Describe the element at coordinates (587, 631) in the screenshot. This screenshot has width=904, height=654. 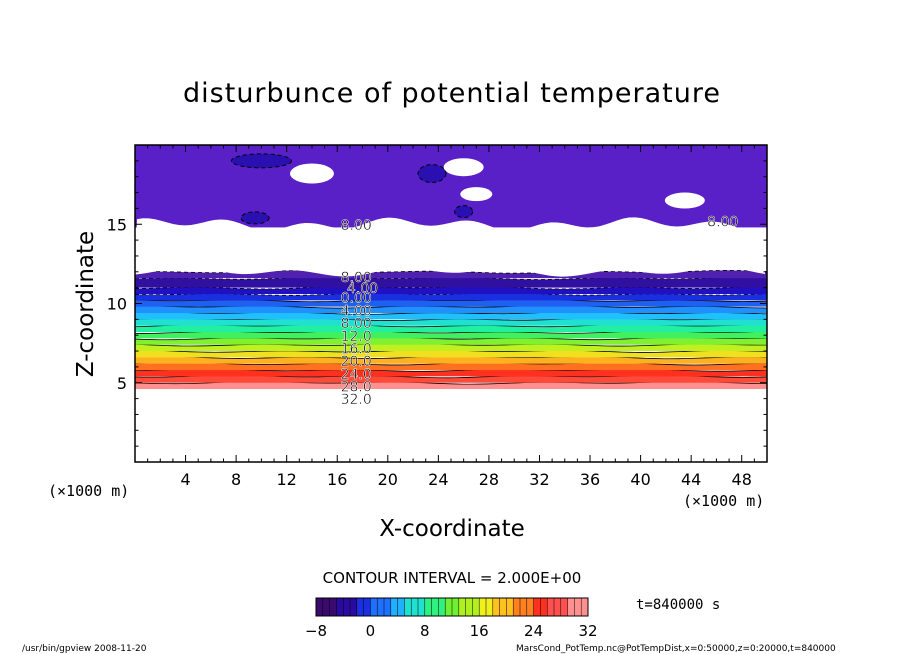
I see `colorbar-tick-label: 32` at that location.